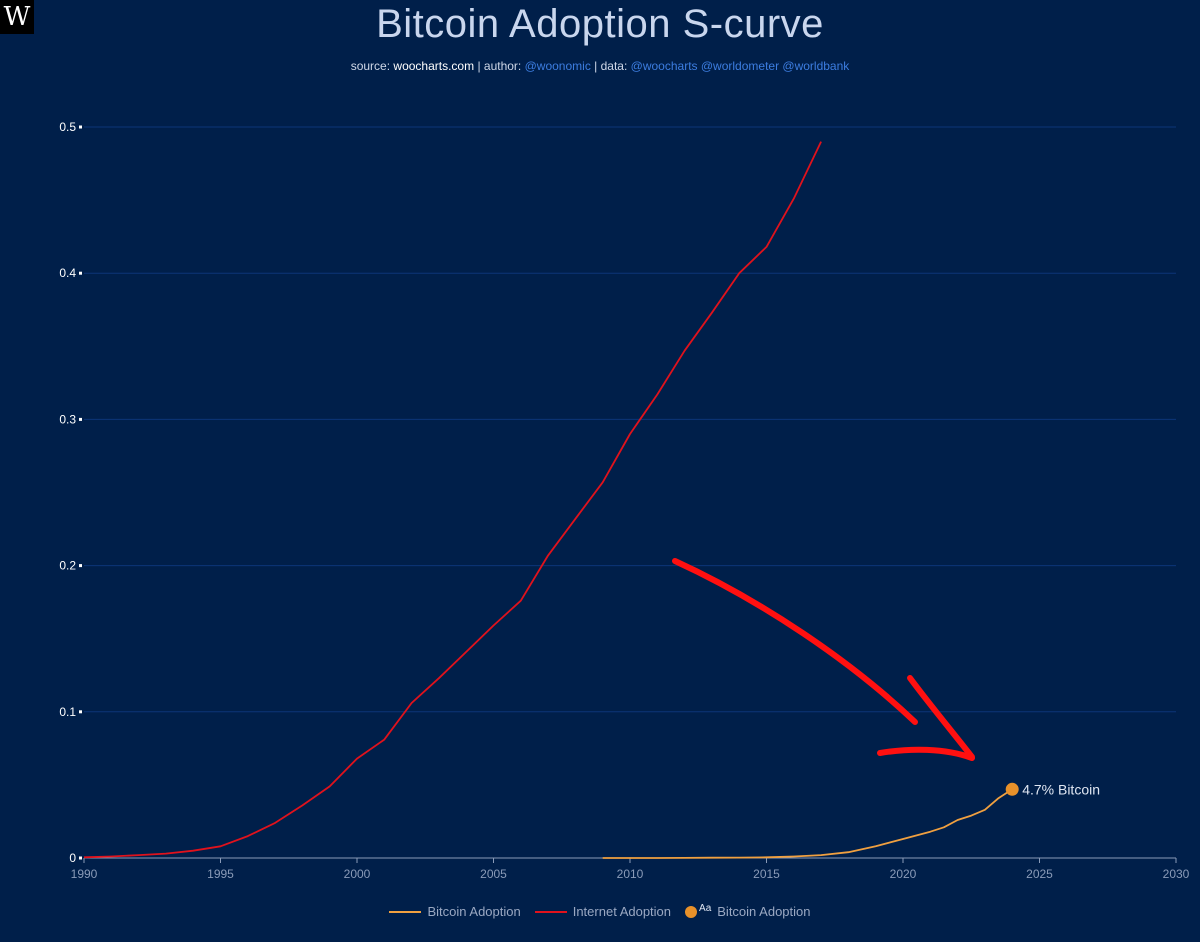 This screenshot has height=942, width=1200. Describe the element at coordinates (67, 419) in the screenshot. I see `y-tick-label: 0.3` at that location.